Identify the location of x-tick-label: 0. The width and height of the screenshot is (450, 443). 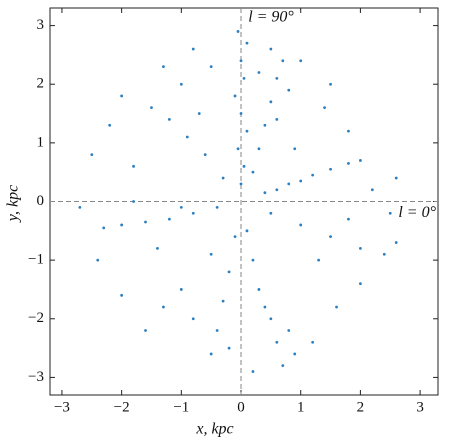
(241, 407).